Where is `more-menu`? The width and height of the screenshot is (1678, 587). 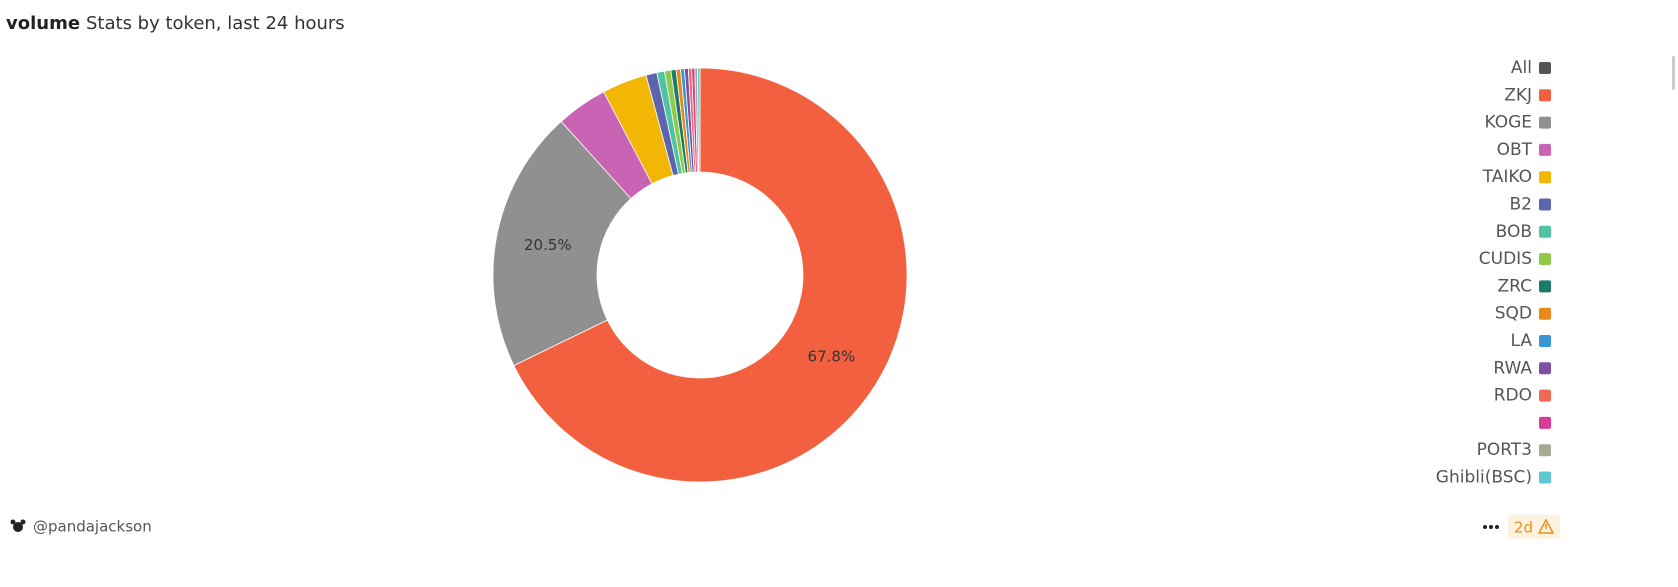
more-menu is located at coordinates (1491, 527).